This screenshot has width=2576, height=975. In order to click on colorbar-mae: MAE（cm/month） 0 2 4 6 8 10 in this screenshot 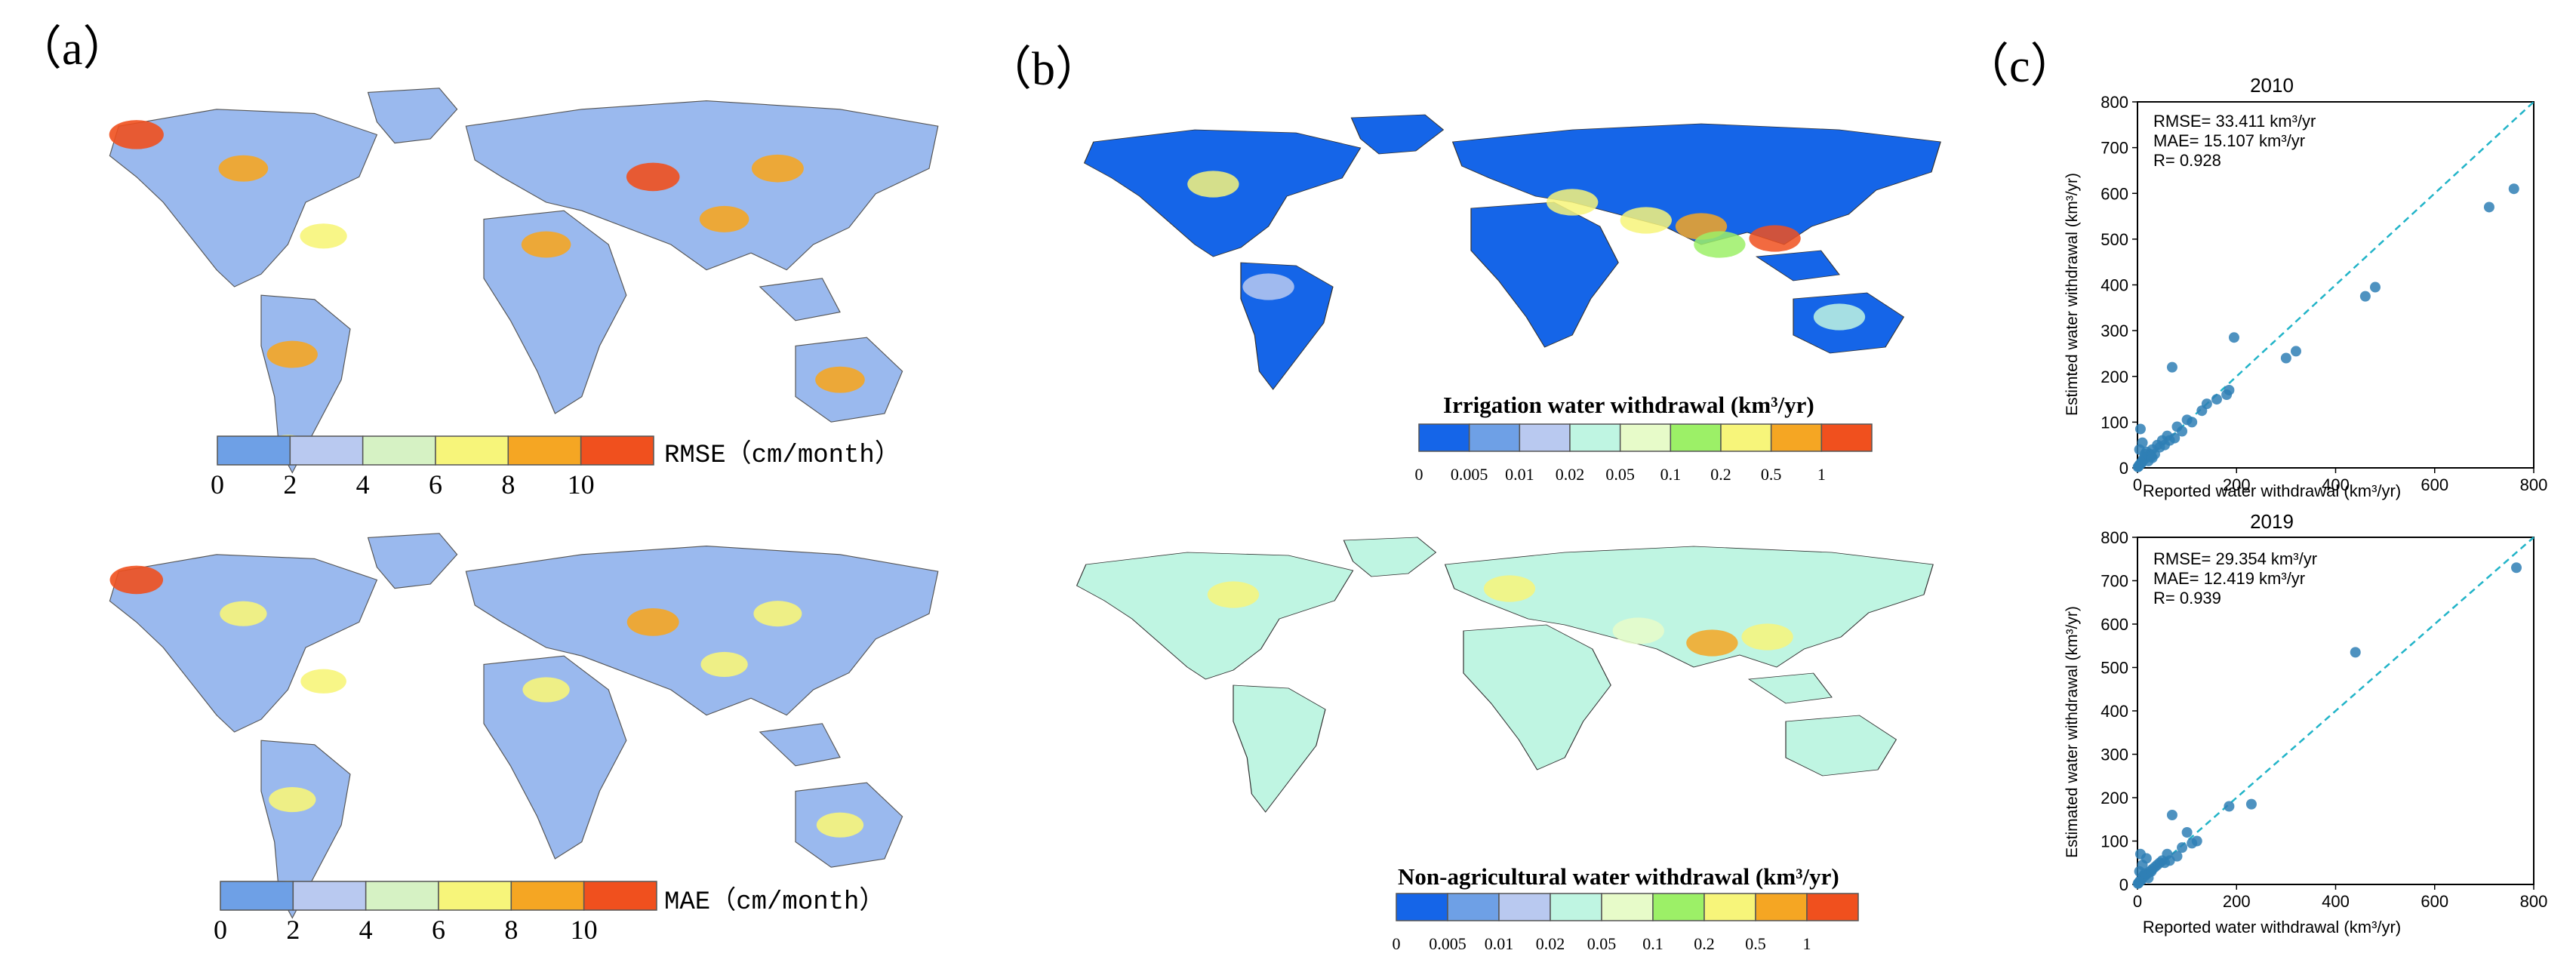, I will do `click(549, 913)`.